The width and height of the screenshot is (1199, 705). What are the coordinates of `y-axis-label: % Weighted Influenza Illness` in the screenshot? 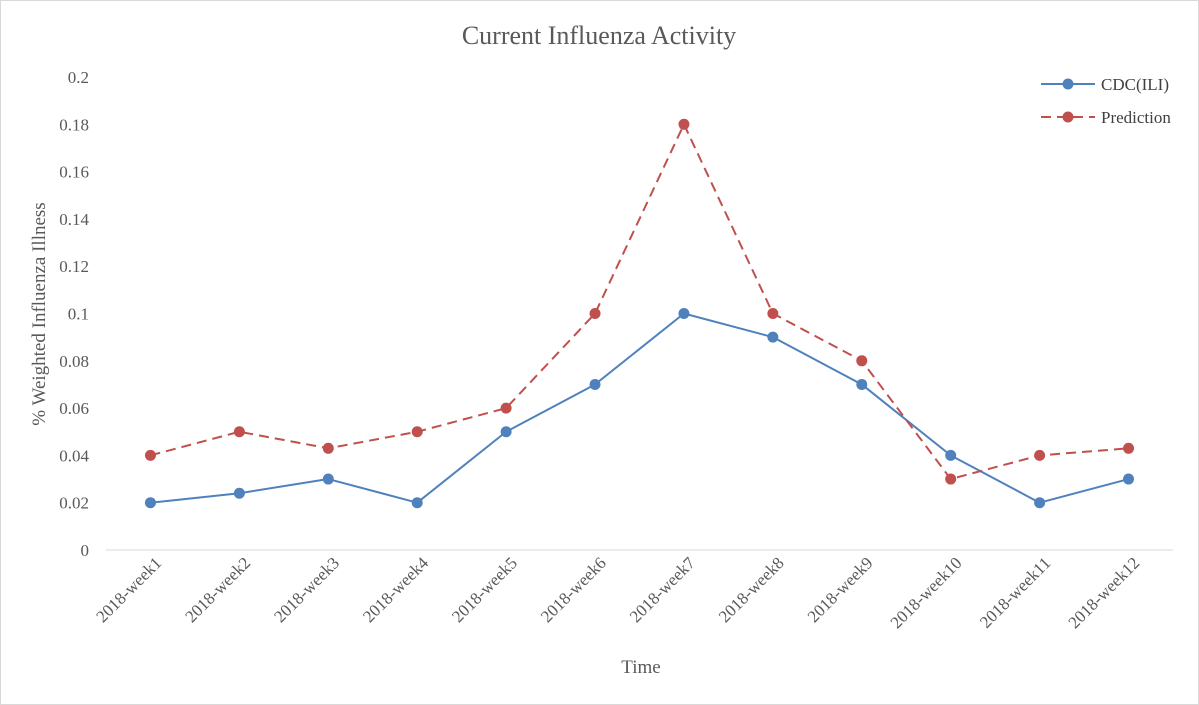 It's located at (39, 313).